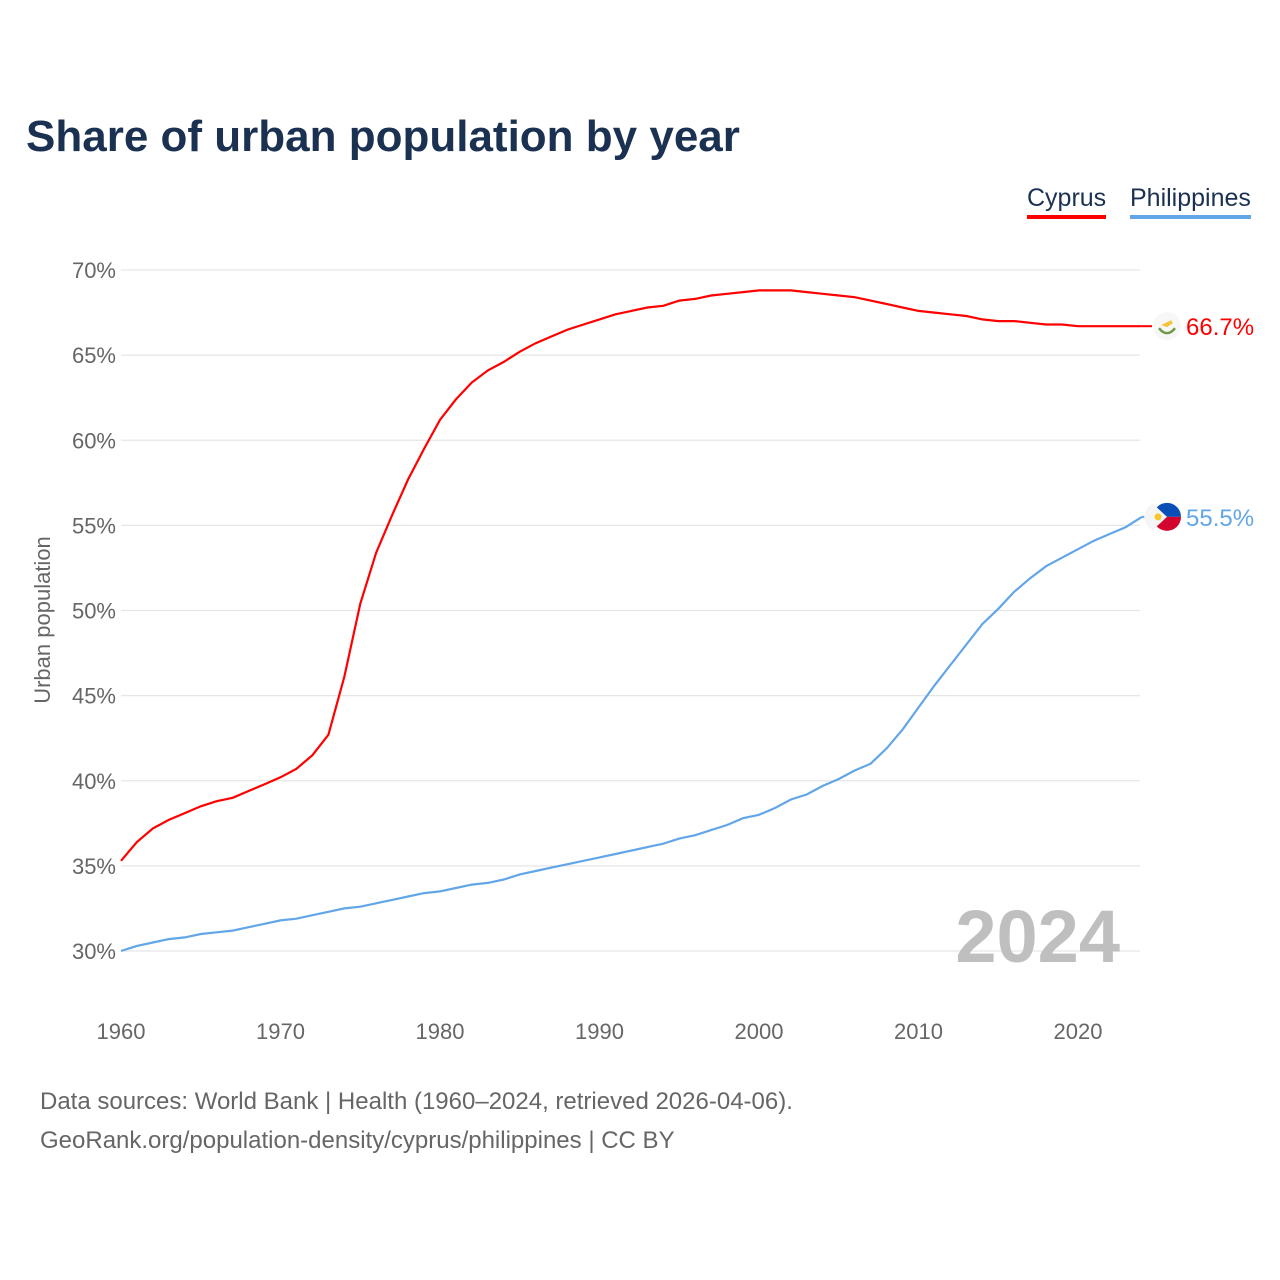  I want to click on x-tick-label: 1970, so click(280, 1031).